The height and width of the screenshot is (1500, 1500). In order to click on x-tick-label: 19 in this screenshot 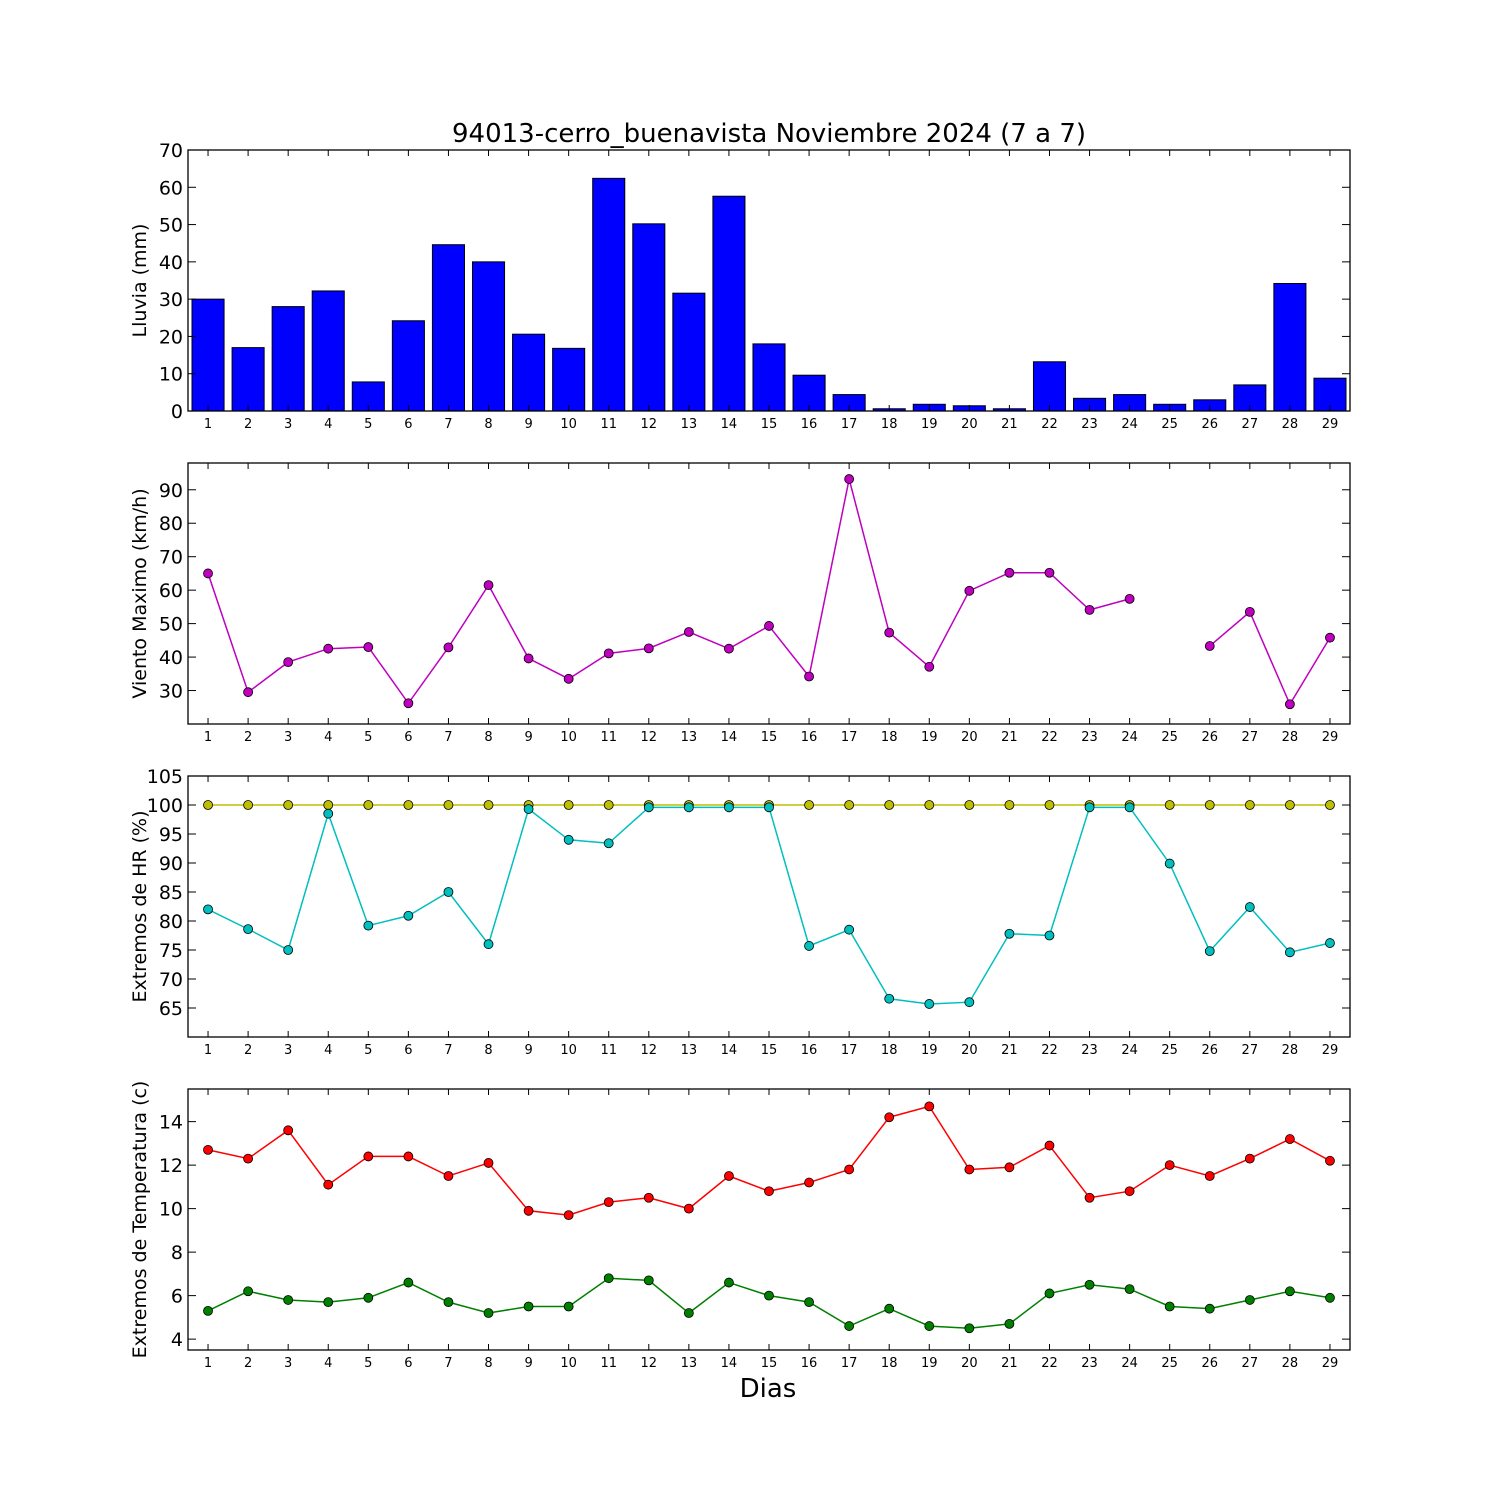, I will do `click(929, 1050)`.